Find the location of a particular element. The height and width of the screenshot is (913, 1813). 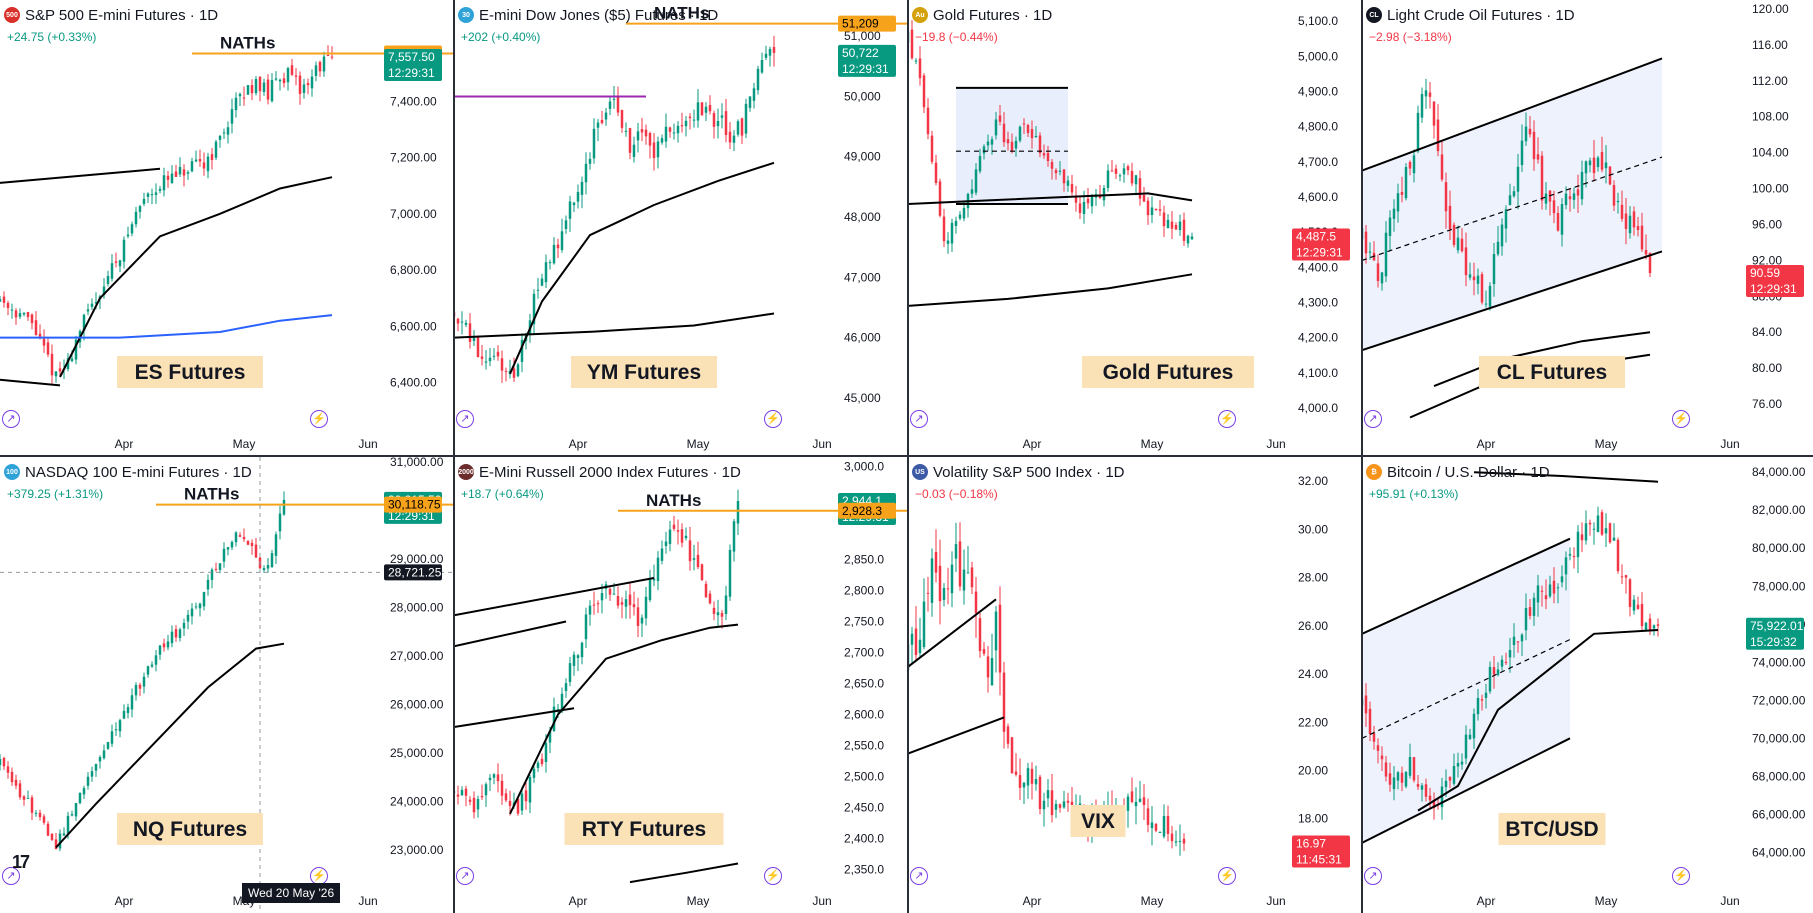

symbol-title: E-Mini Russell 2000 Index Futures · 1D is located at coordinates (610, 472).